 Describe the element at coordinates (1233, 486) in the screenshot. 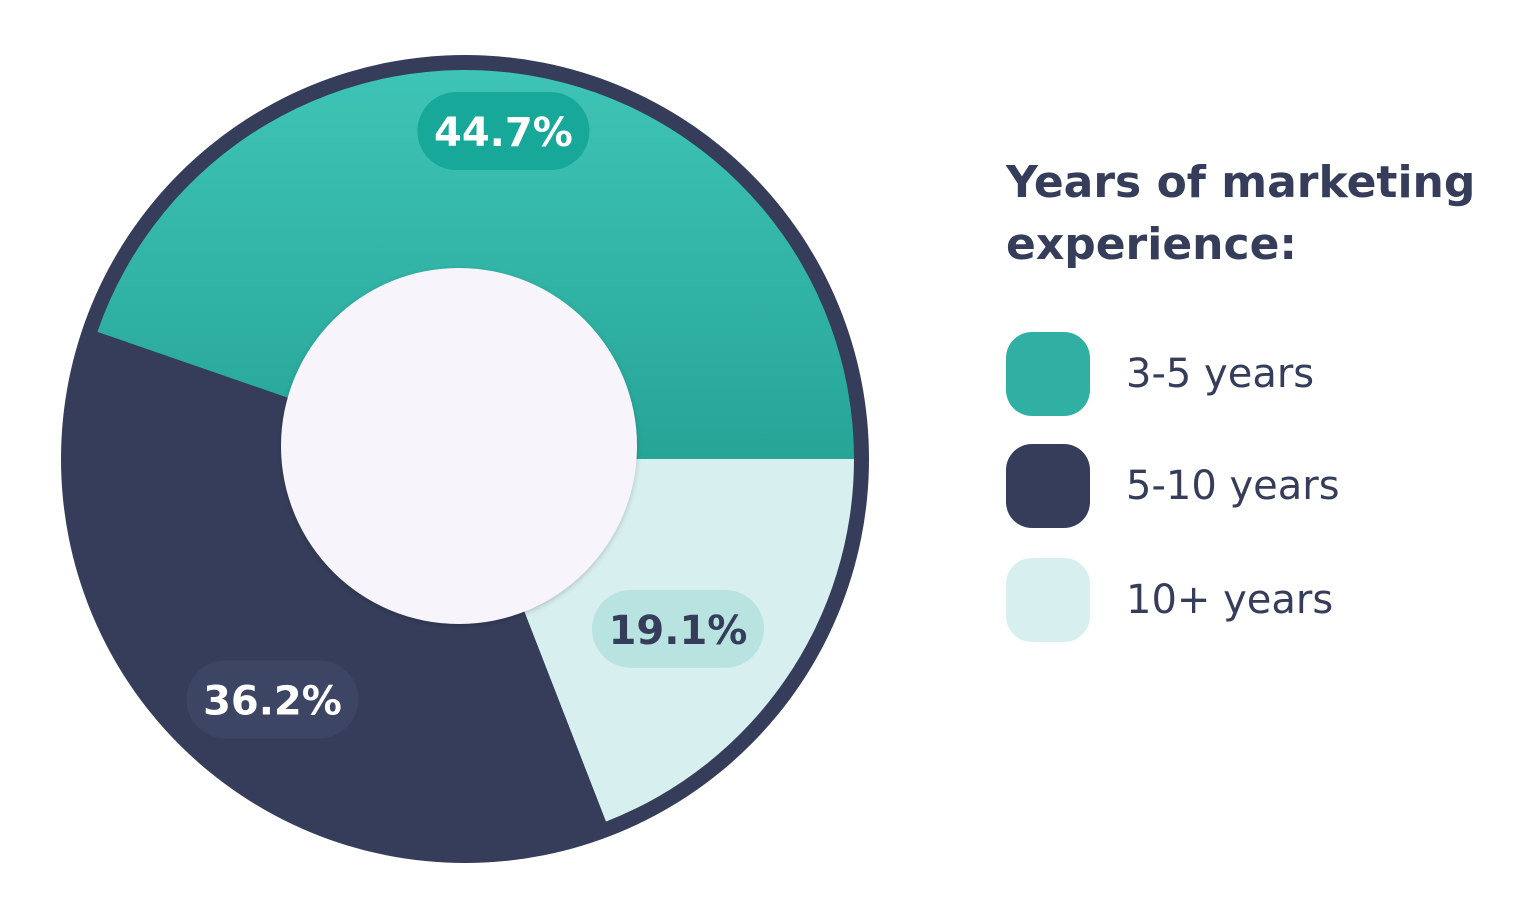

I see `legend-label: 5-10 years` at that location.